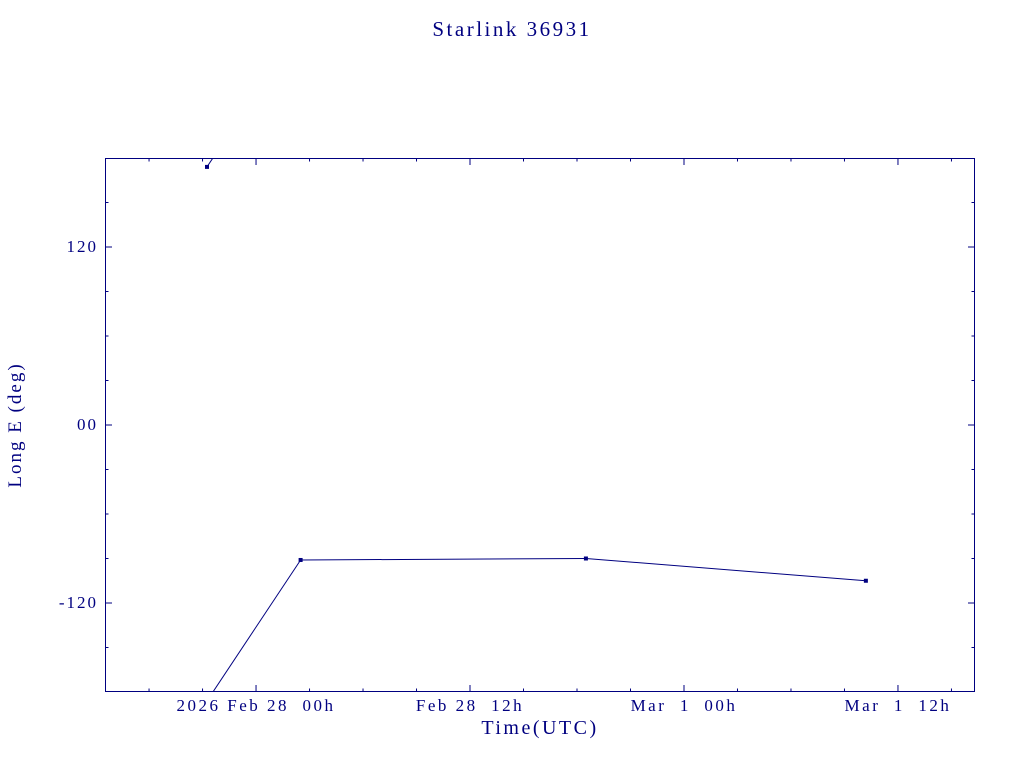 The width and height of the screenshot is (1024, 768). What do you see at coordinates (83, 246) in the screenshot?
I see `y-tick-label: 120` at bounding box center [83, 246].